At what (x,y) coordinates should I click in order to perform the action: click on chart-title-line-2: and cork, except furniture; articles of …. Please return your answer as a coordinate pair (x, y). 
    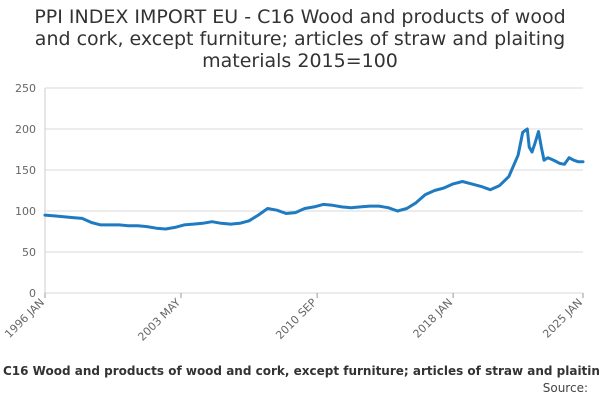
    Looking at the image, I should click on (300, 39).